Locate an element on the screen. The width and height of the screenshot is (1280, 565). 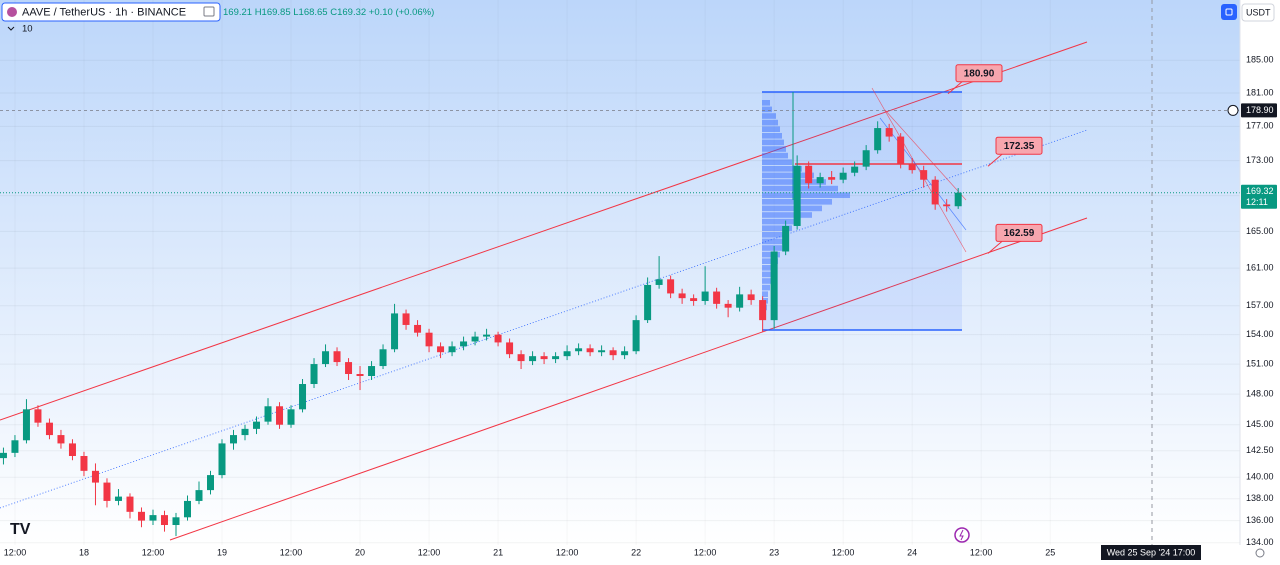
y-tick-label: 173.00 is located at coordinates (1260, 160).